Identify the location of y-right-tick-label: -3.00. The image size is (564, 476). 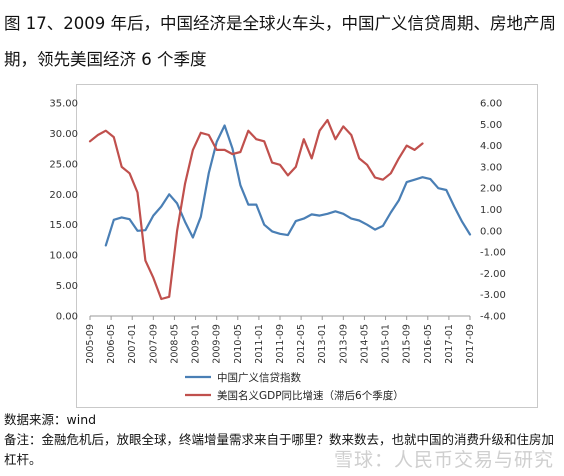
(493, 295).